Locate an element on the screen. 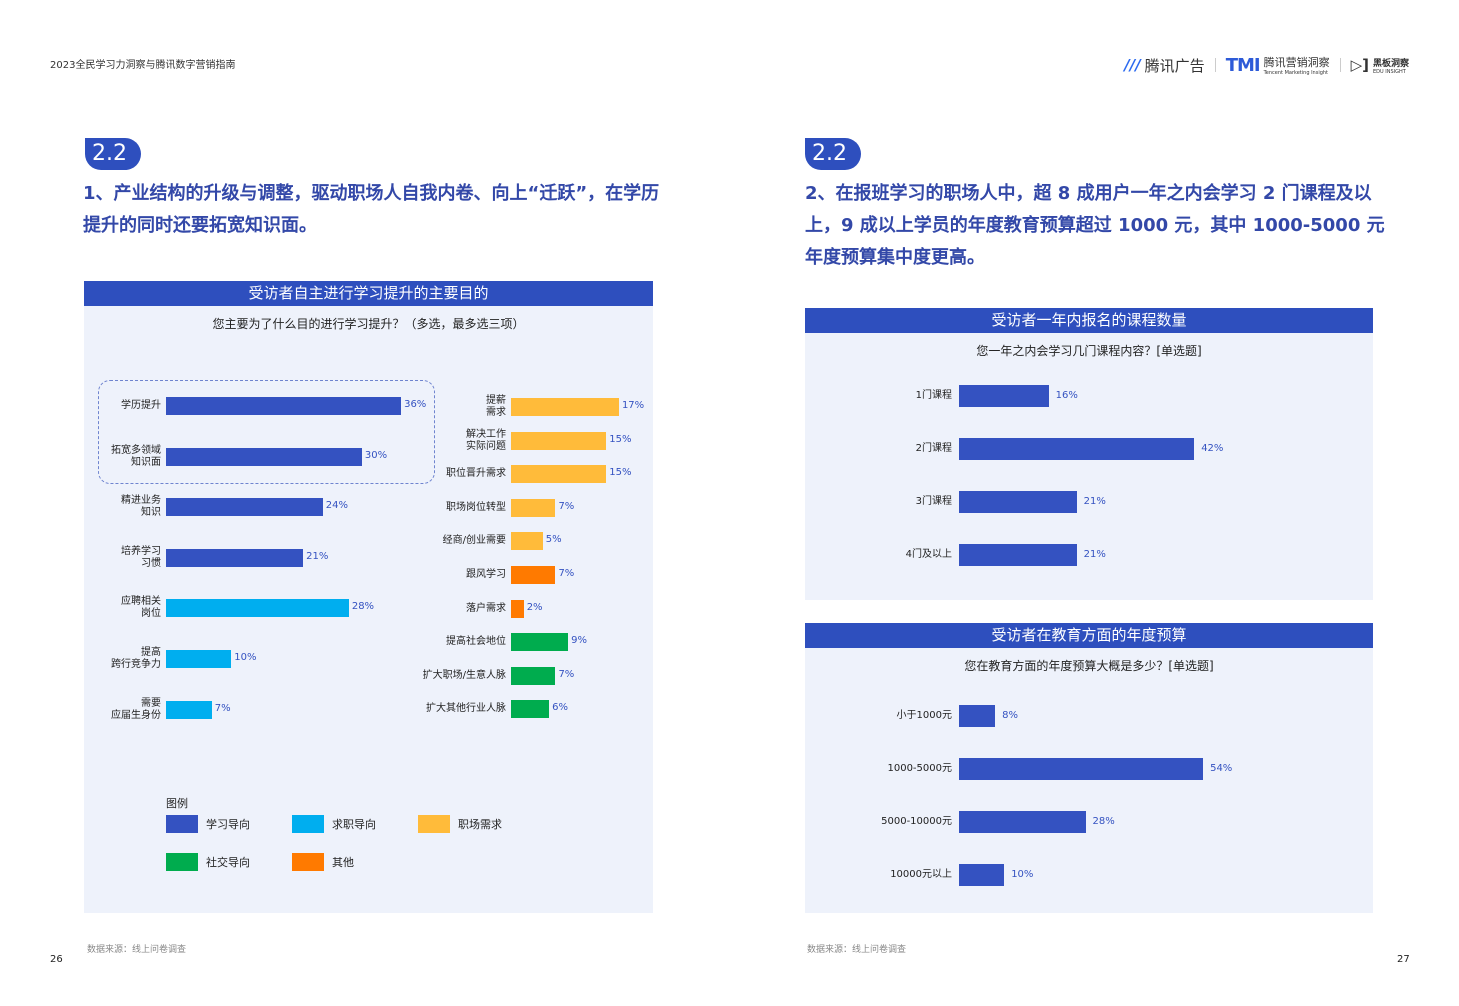 The height and width of the screenshot is (1006, 1459). bar-label: 1门课程 is located at coordinates (933, 395).